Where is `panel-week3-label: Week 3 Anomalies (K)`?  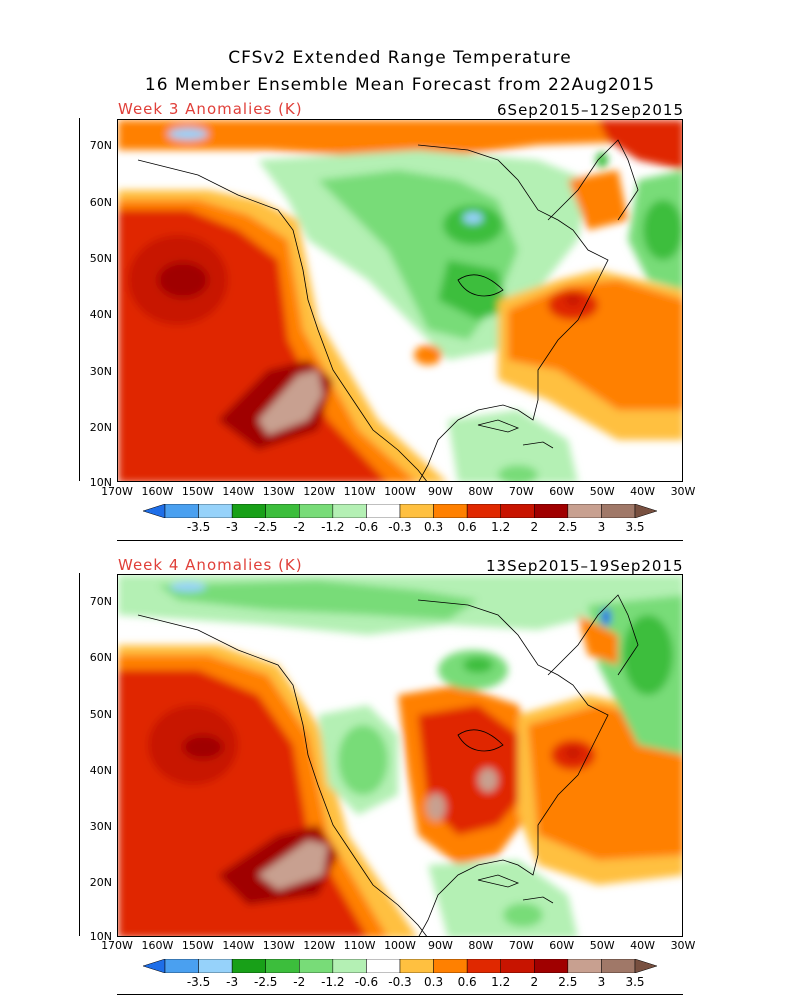
panel-week3-label: Week 3 Anomalies (K) is located at coordinates (210, 109).